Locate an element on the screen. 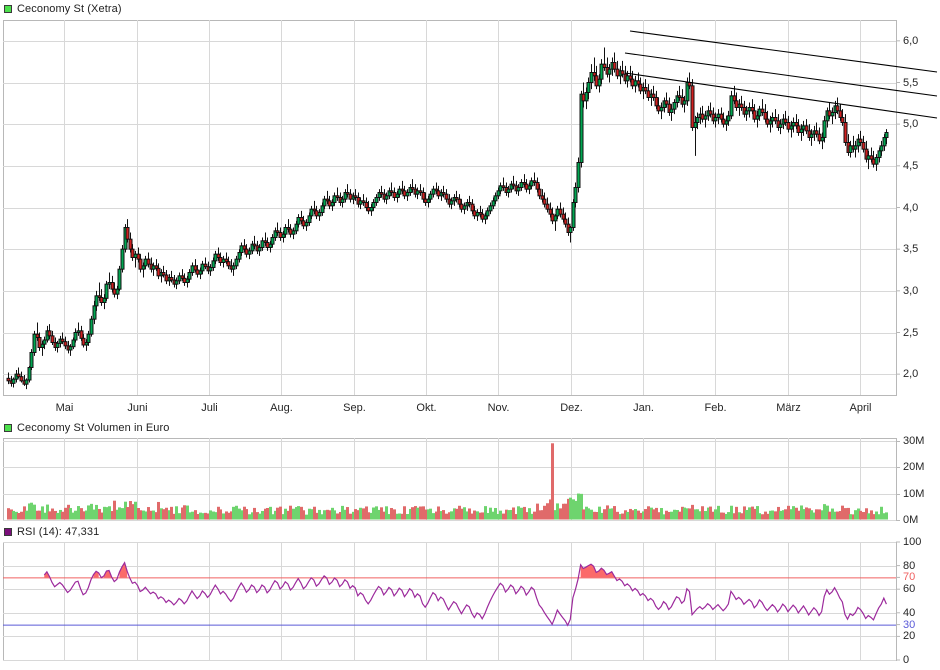  price-x-tick: März is located at coordinates (788, 408).